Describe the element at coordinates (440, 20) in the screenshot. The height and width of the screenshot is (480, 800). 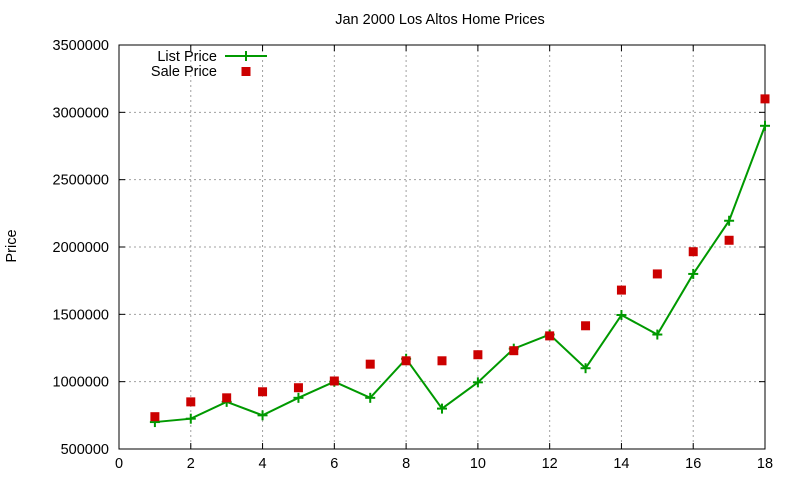
I see `chart-title: Jan 2000 Los Altos Home Prices` at that location.